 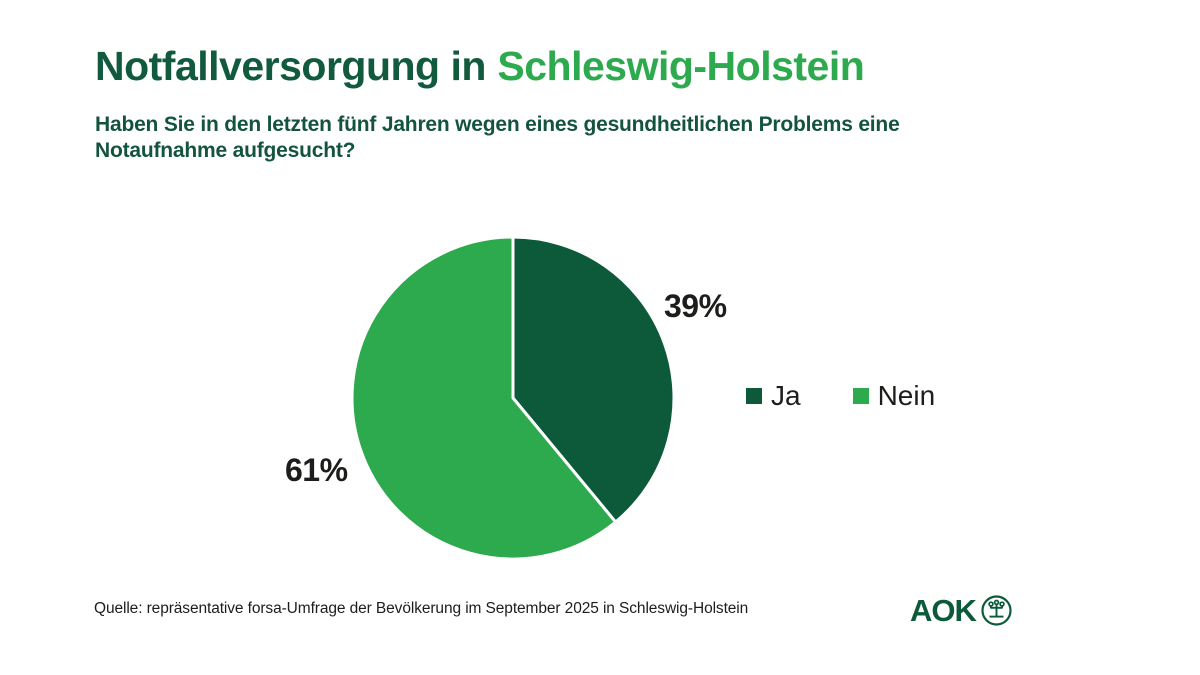 I want to click on pie-chart, so click(x=513, y=398).